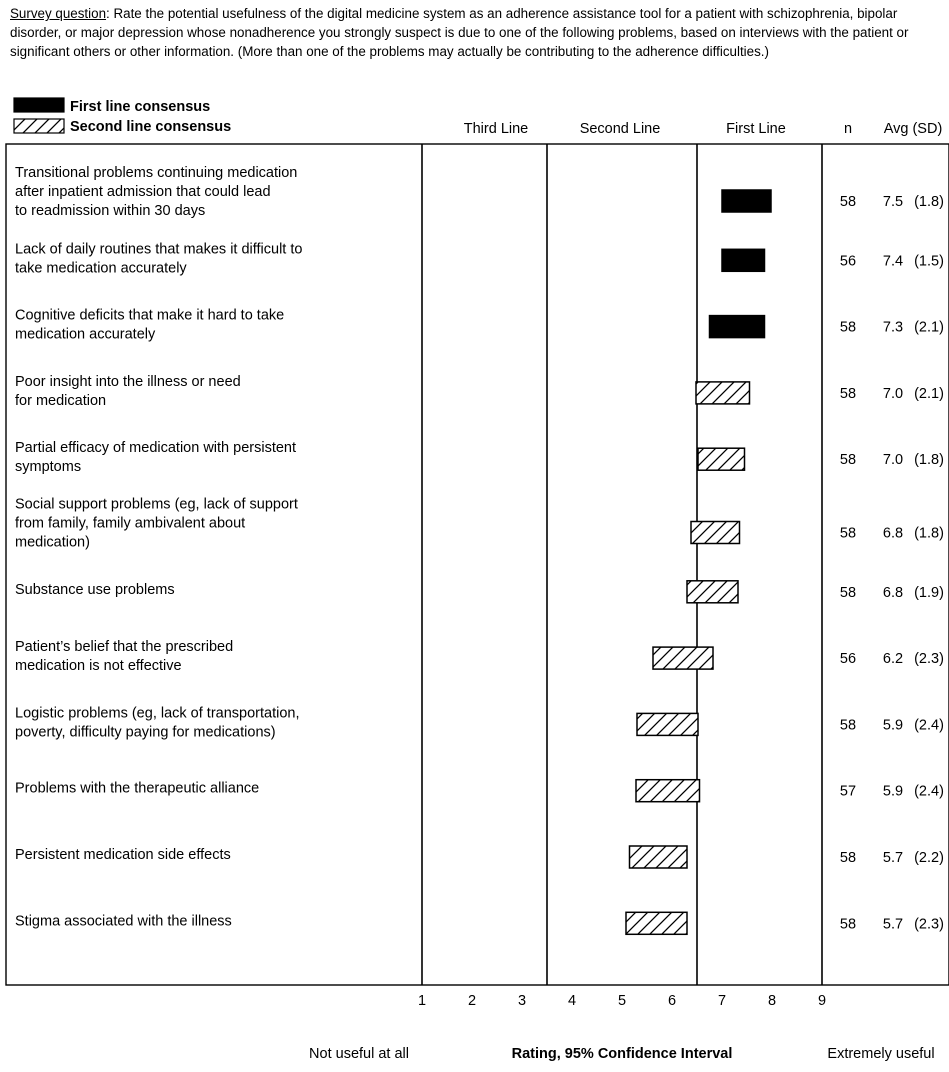 The image size is (949, 1072). I want to click on row-label: Problems with the therapeutic alliance, so click(137, 789).